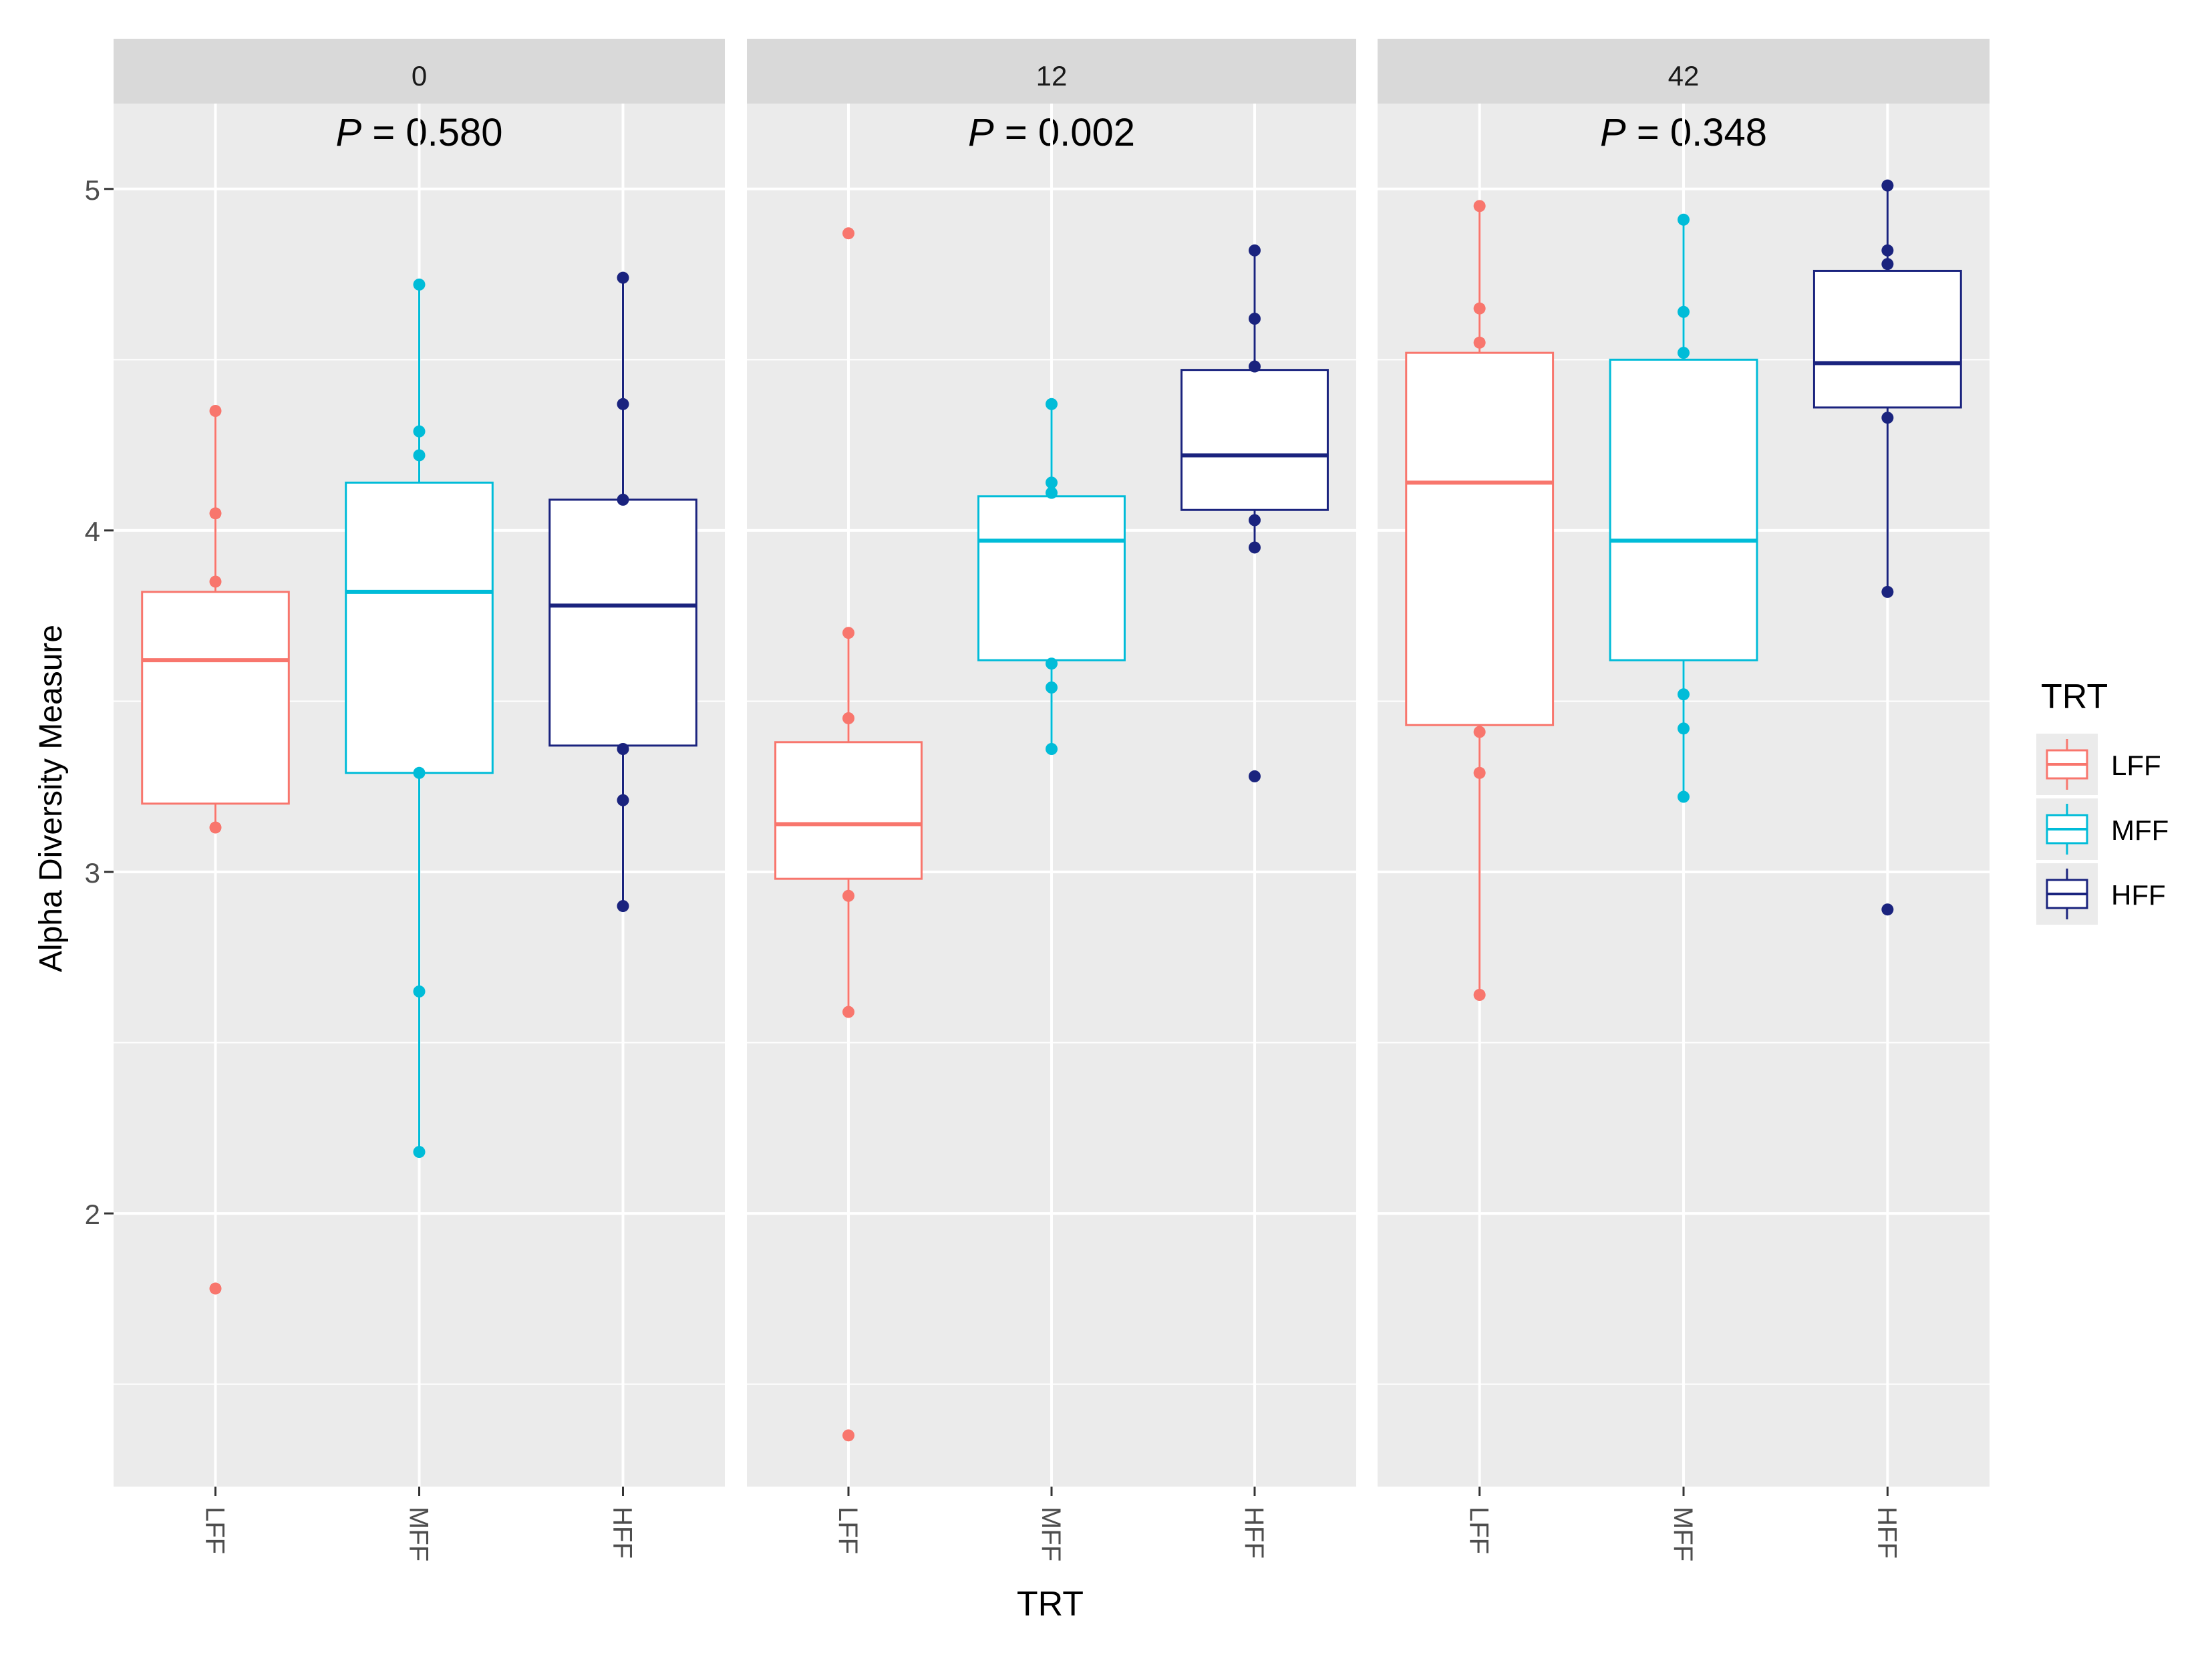 The width and height of the screenshot is (2212, 1661). Describe the element at coordinates (73, 702) in the screenshot. I see `y-axis: Alpha Diversity Measure 2 3 4 5` at that location.